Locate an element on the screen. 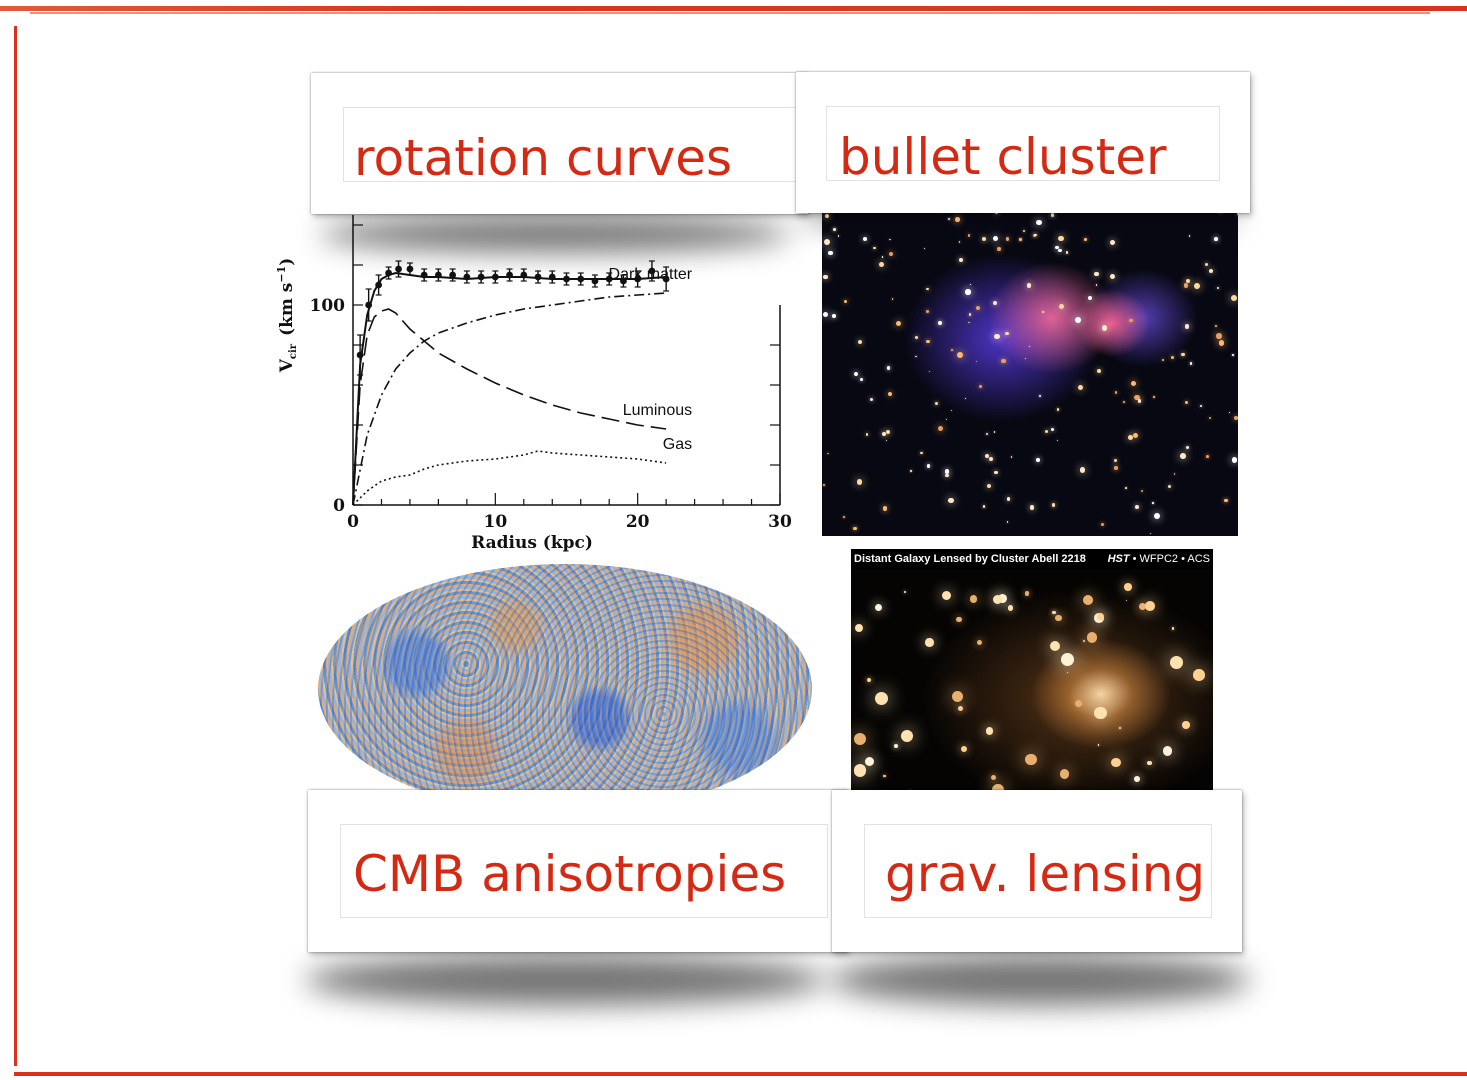 The width and height of the screenshot is (1467, 1080). frame-bottom-border is located at coordinates (740, 1074).